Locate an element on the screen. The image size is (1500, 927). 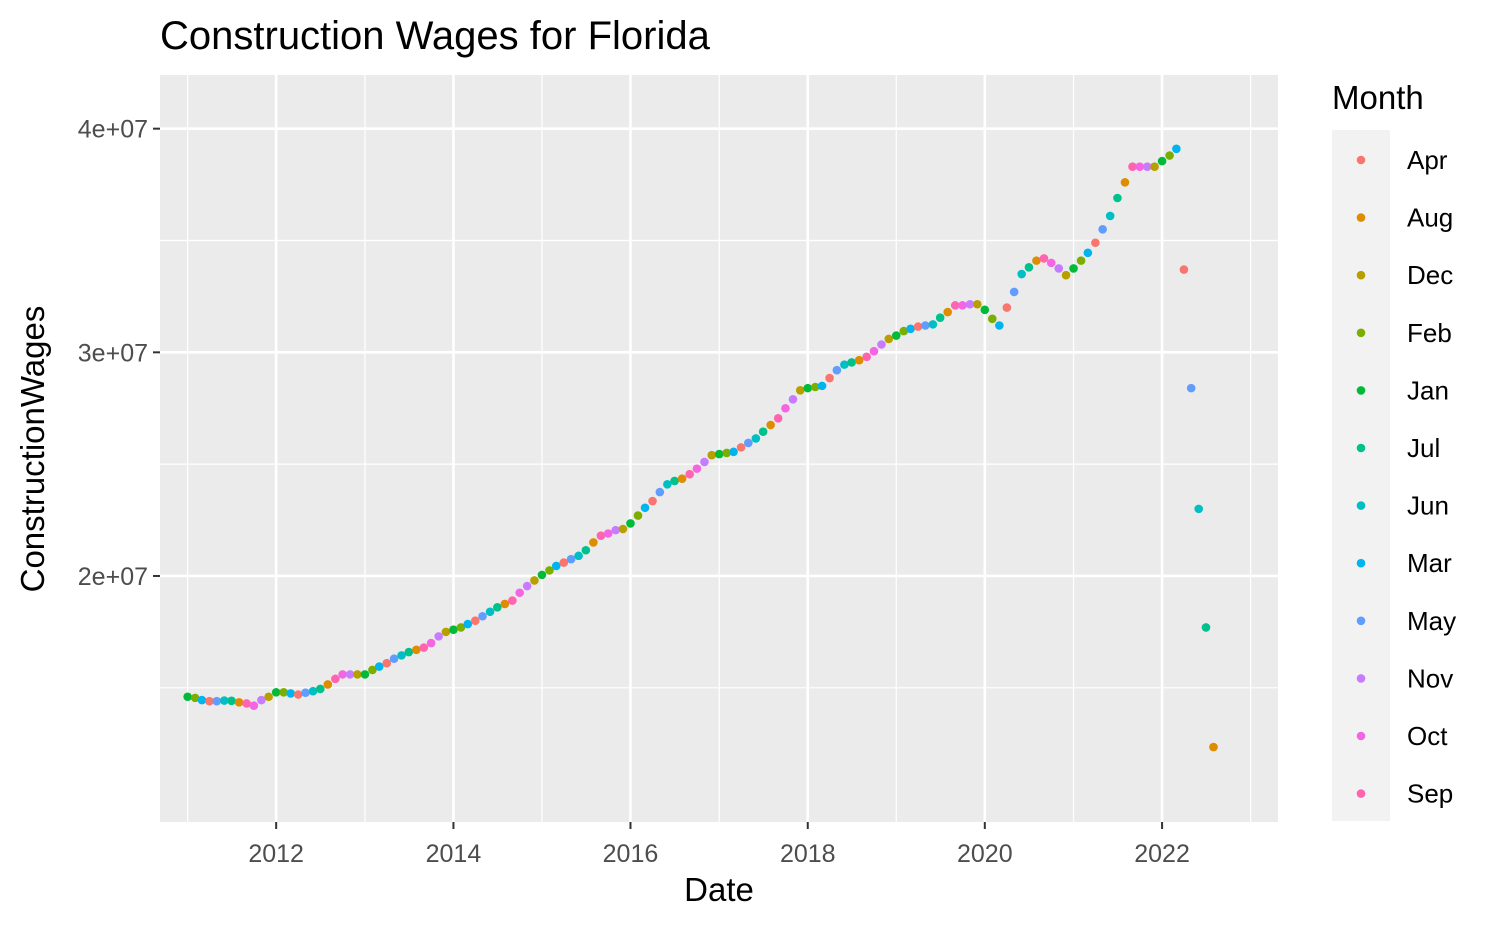
data-point: Mar 2017: 25550000 is located at coordinates (733, 452).